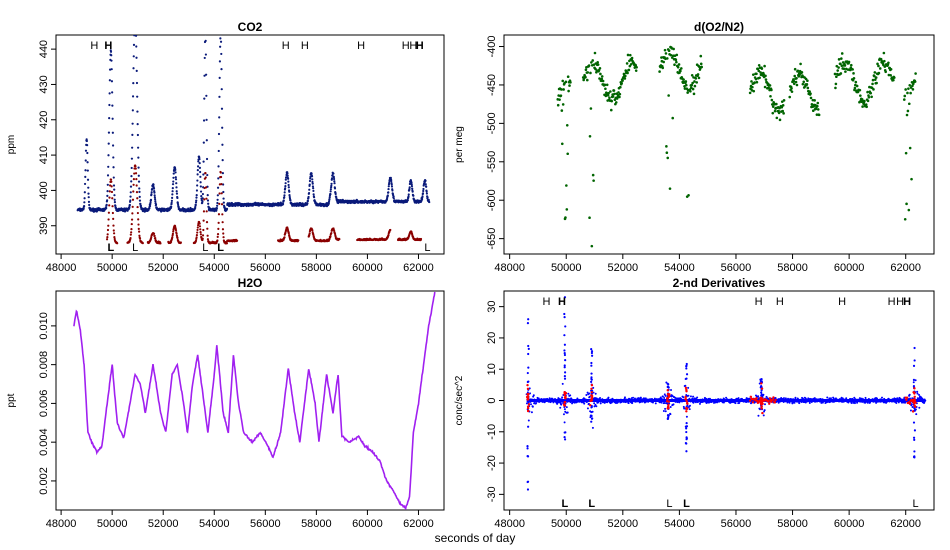 This screenshot has width=950, height=550. Describe the element at coordinates (459, 400) in the screenshot. I see `y-axis-label: conc/sec^2` at that location.